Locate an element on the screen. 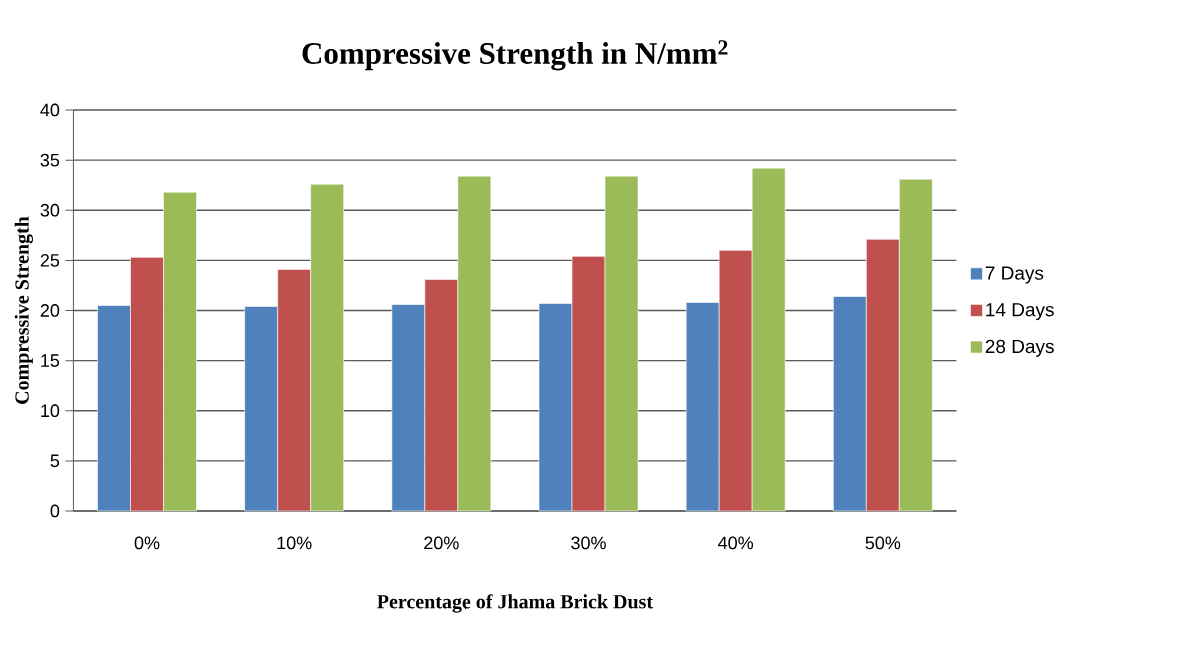  x-tick-label: 20% is located at coordinates (441, 543).